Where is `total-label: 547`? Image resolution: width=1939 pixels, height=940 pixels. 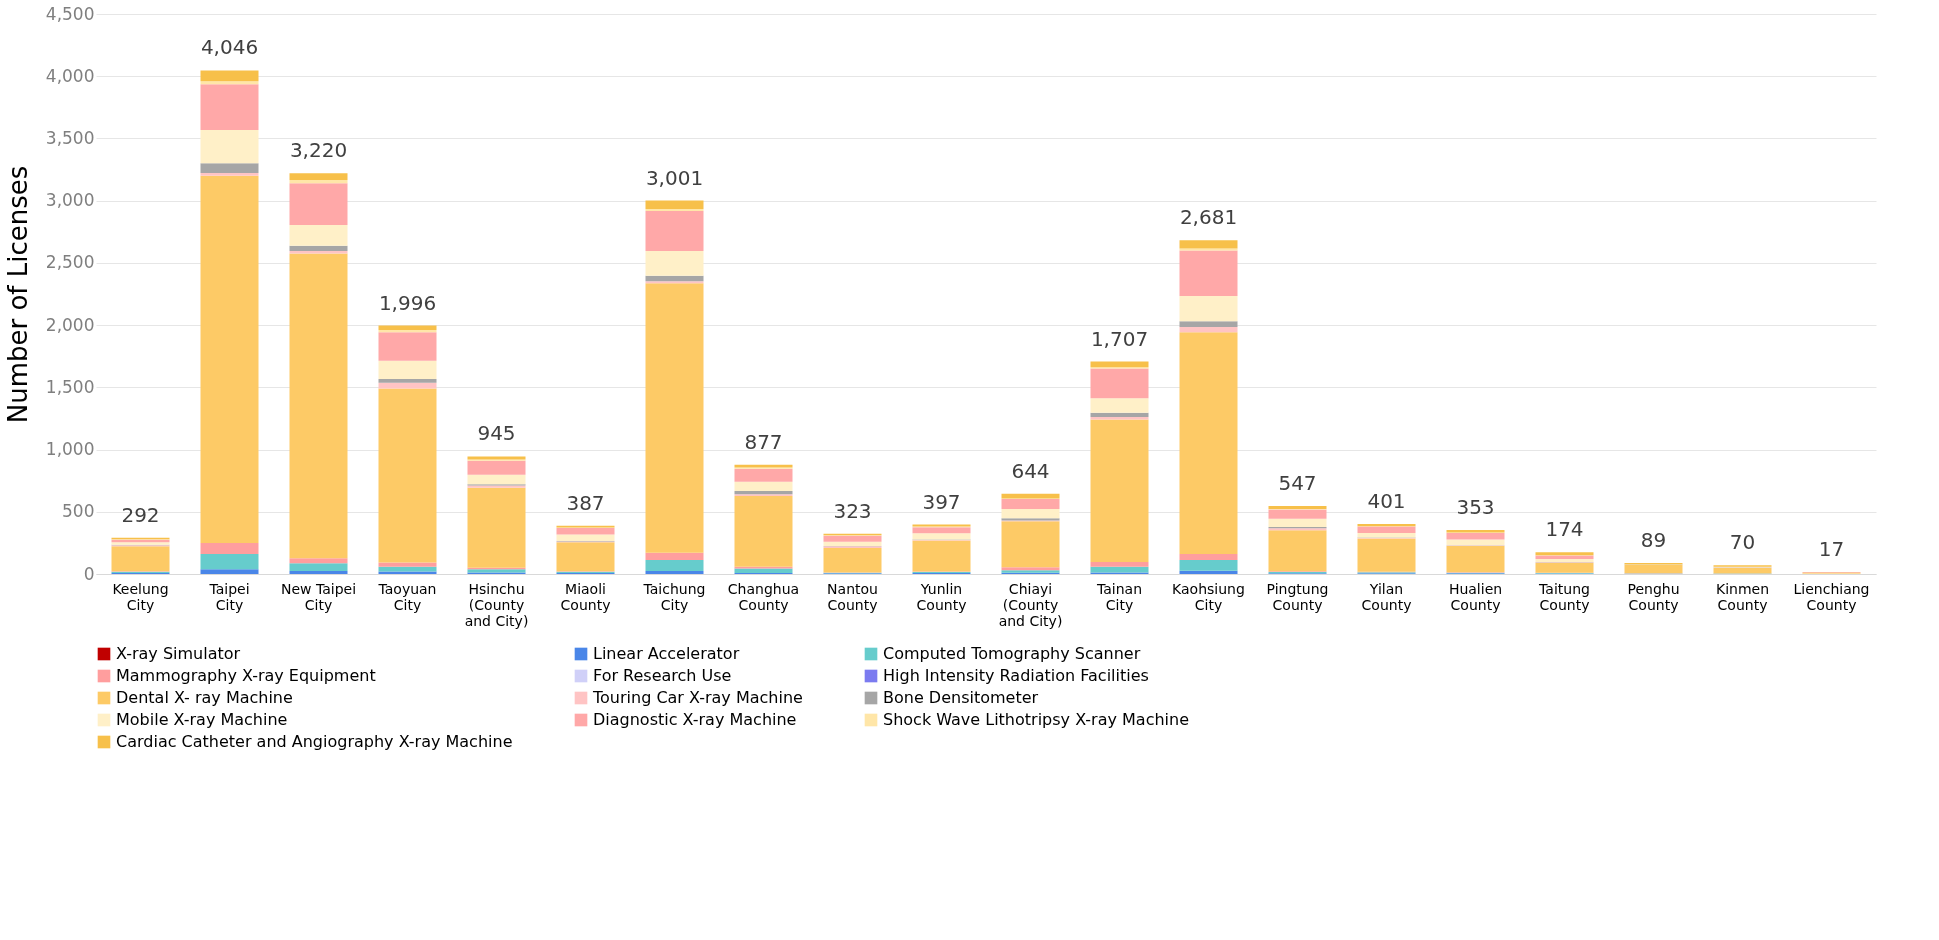 total-label: 547 is located at coordinates (1297, 482).